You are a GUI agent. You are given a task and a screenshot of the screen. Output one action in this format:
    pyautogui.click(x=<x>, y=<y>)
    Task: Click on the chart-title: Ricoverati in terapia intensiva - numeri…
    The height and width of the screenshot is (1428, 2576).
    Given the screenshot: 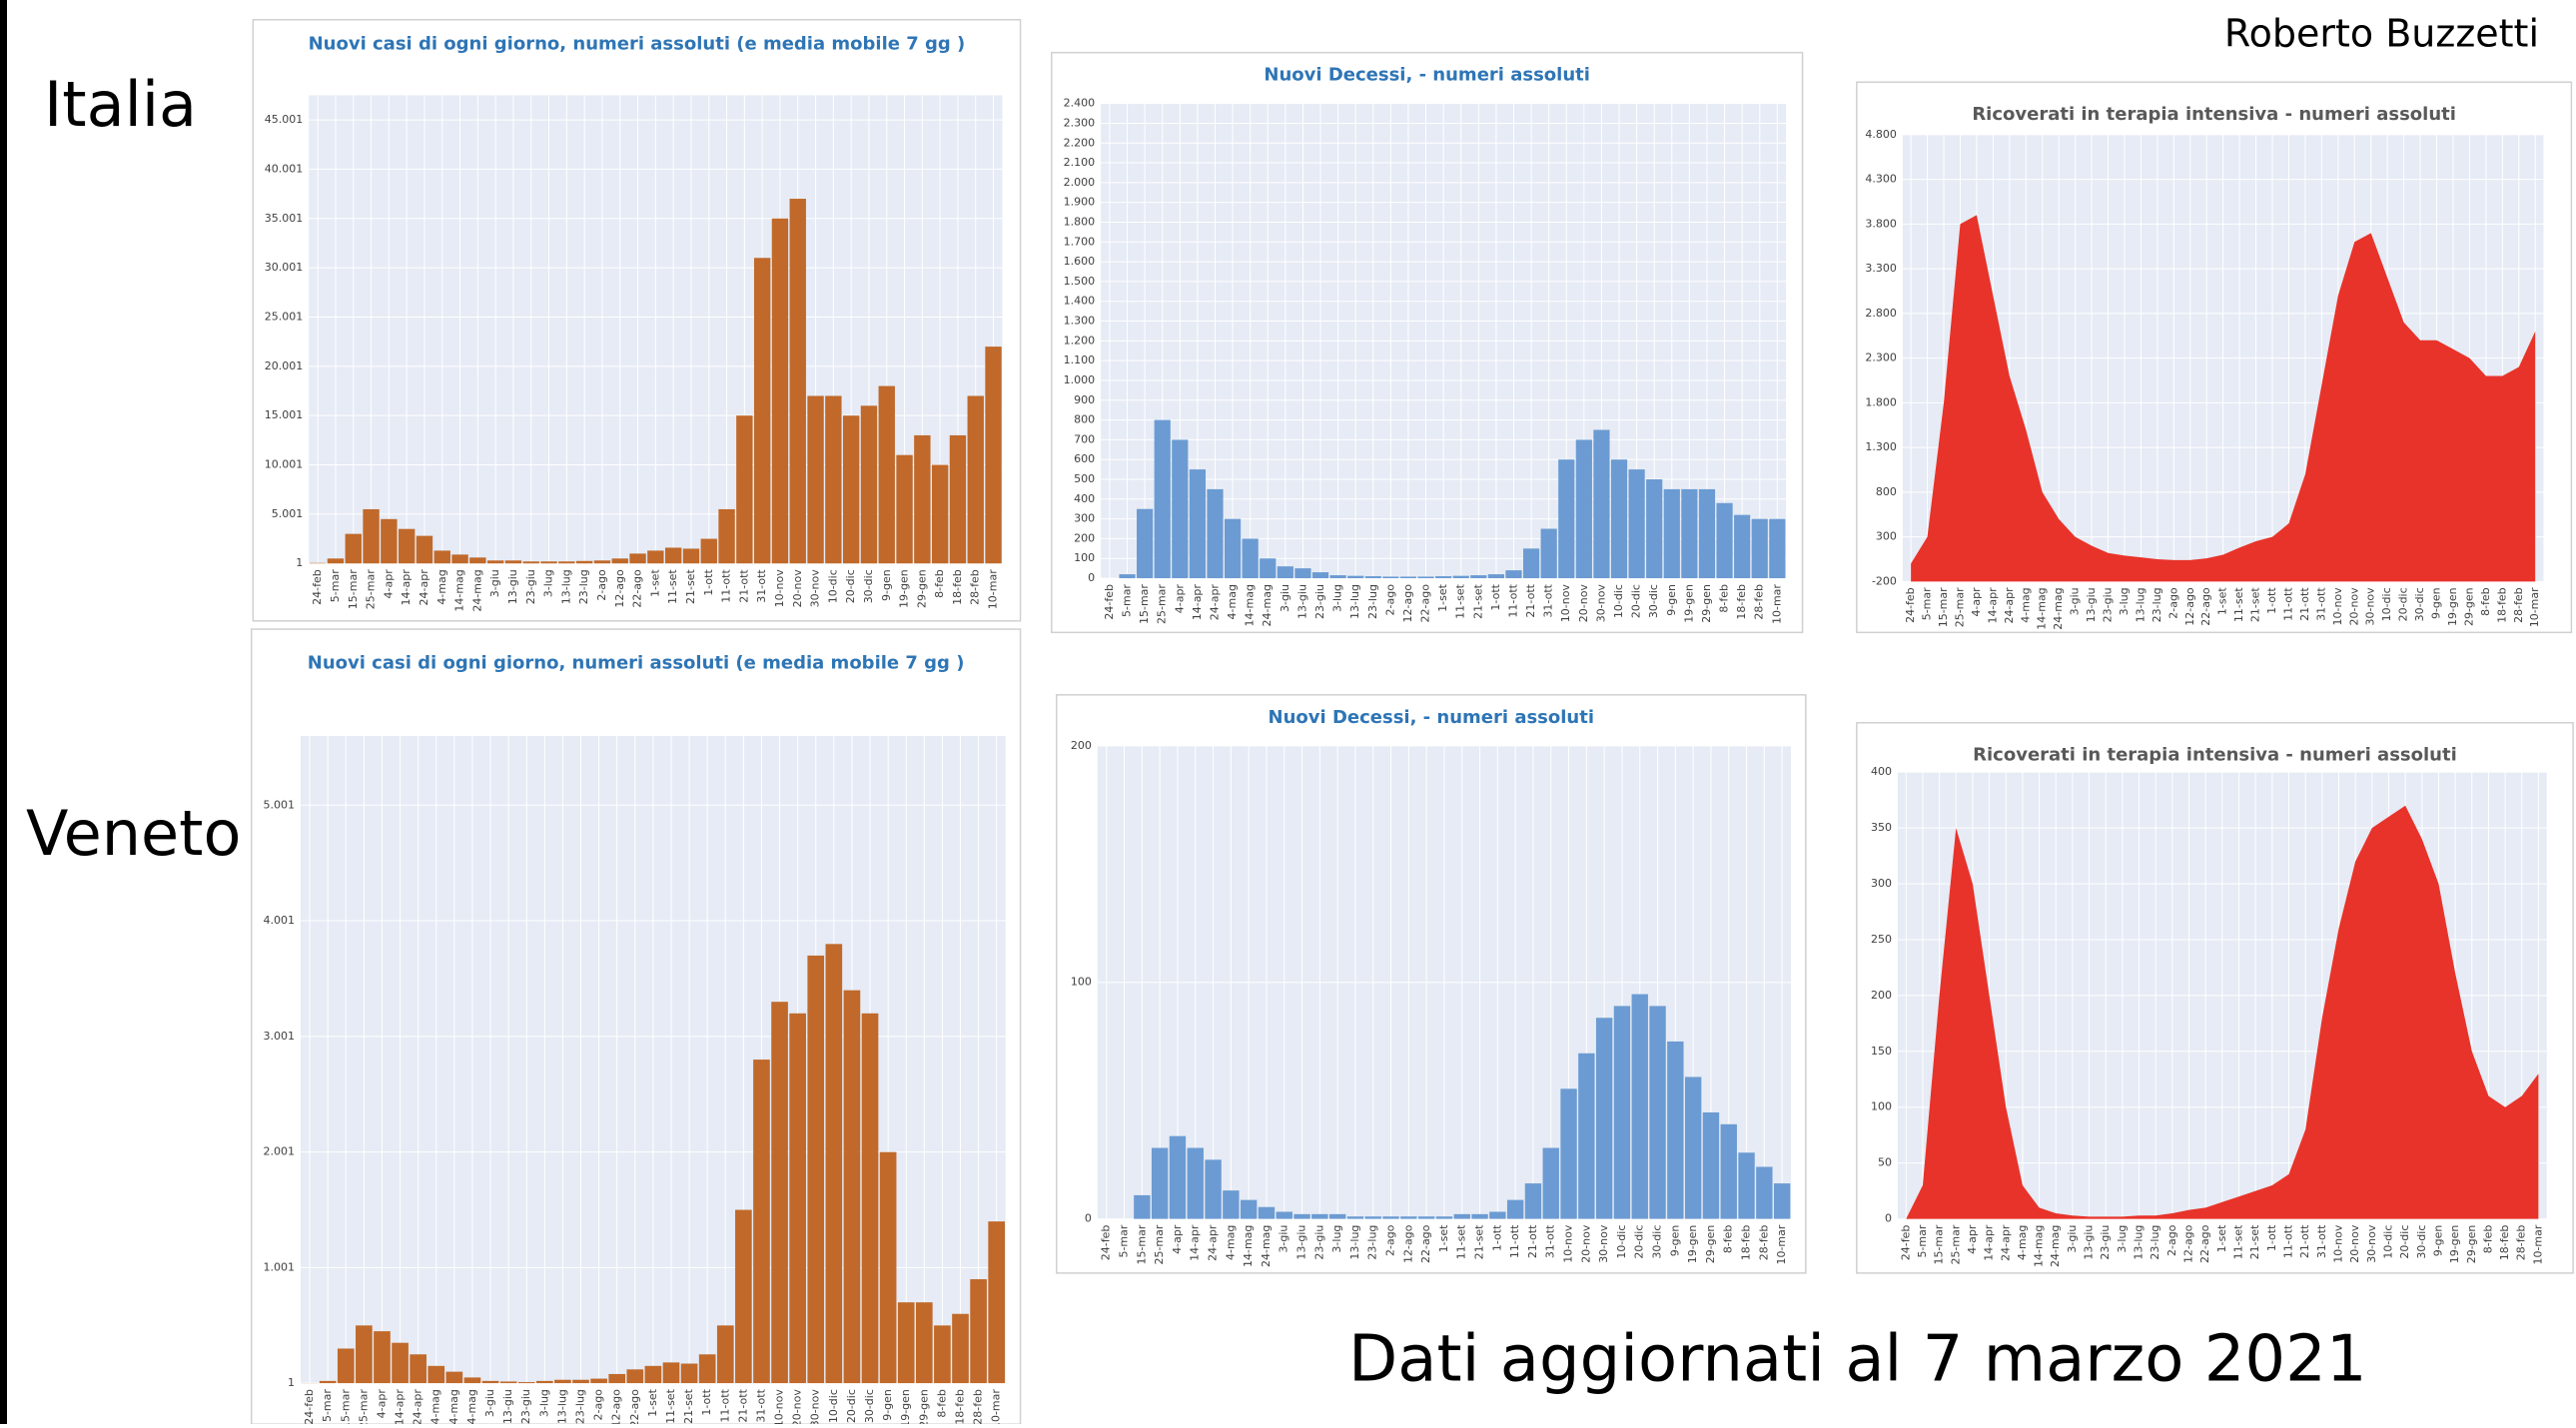 What is the action you would take?
    pyautogui.click(x=2214, y=114)
    